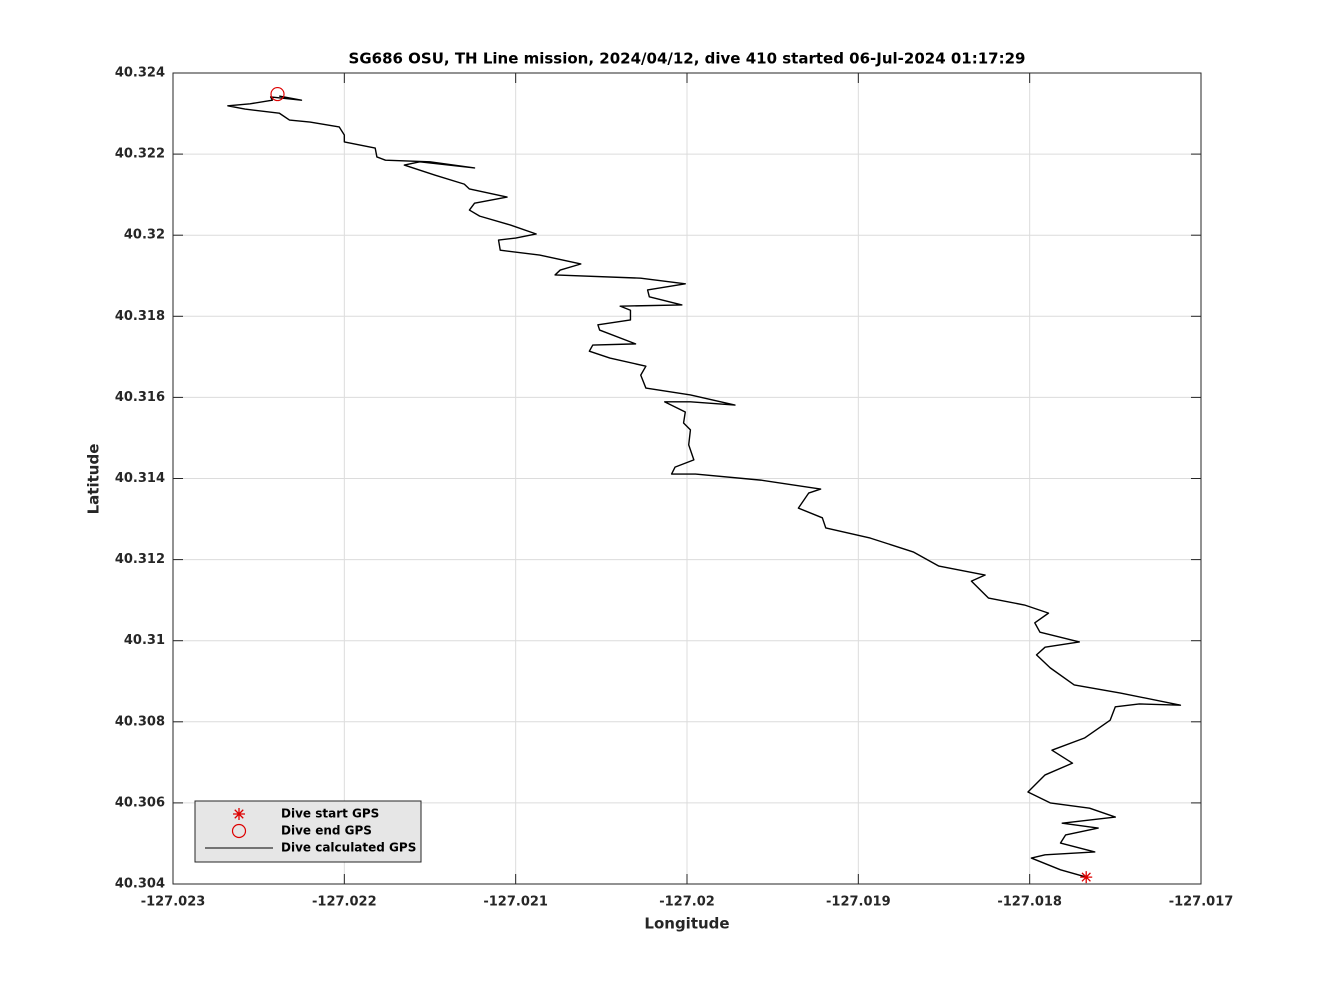  I want to click on end-marker, so click(277, 94).